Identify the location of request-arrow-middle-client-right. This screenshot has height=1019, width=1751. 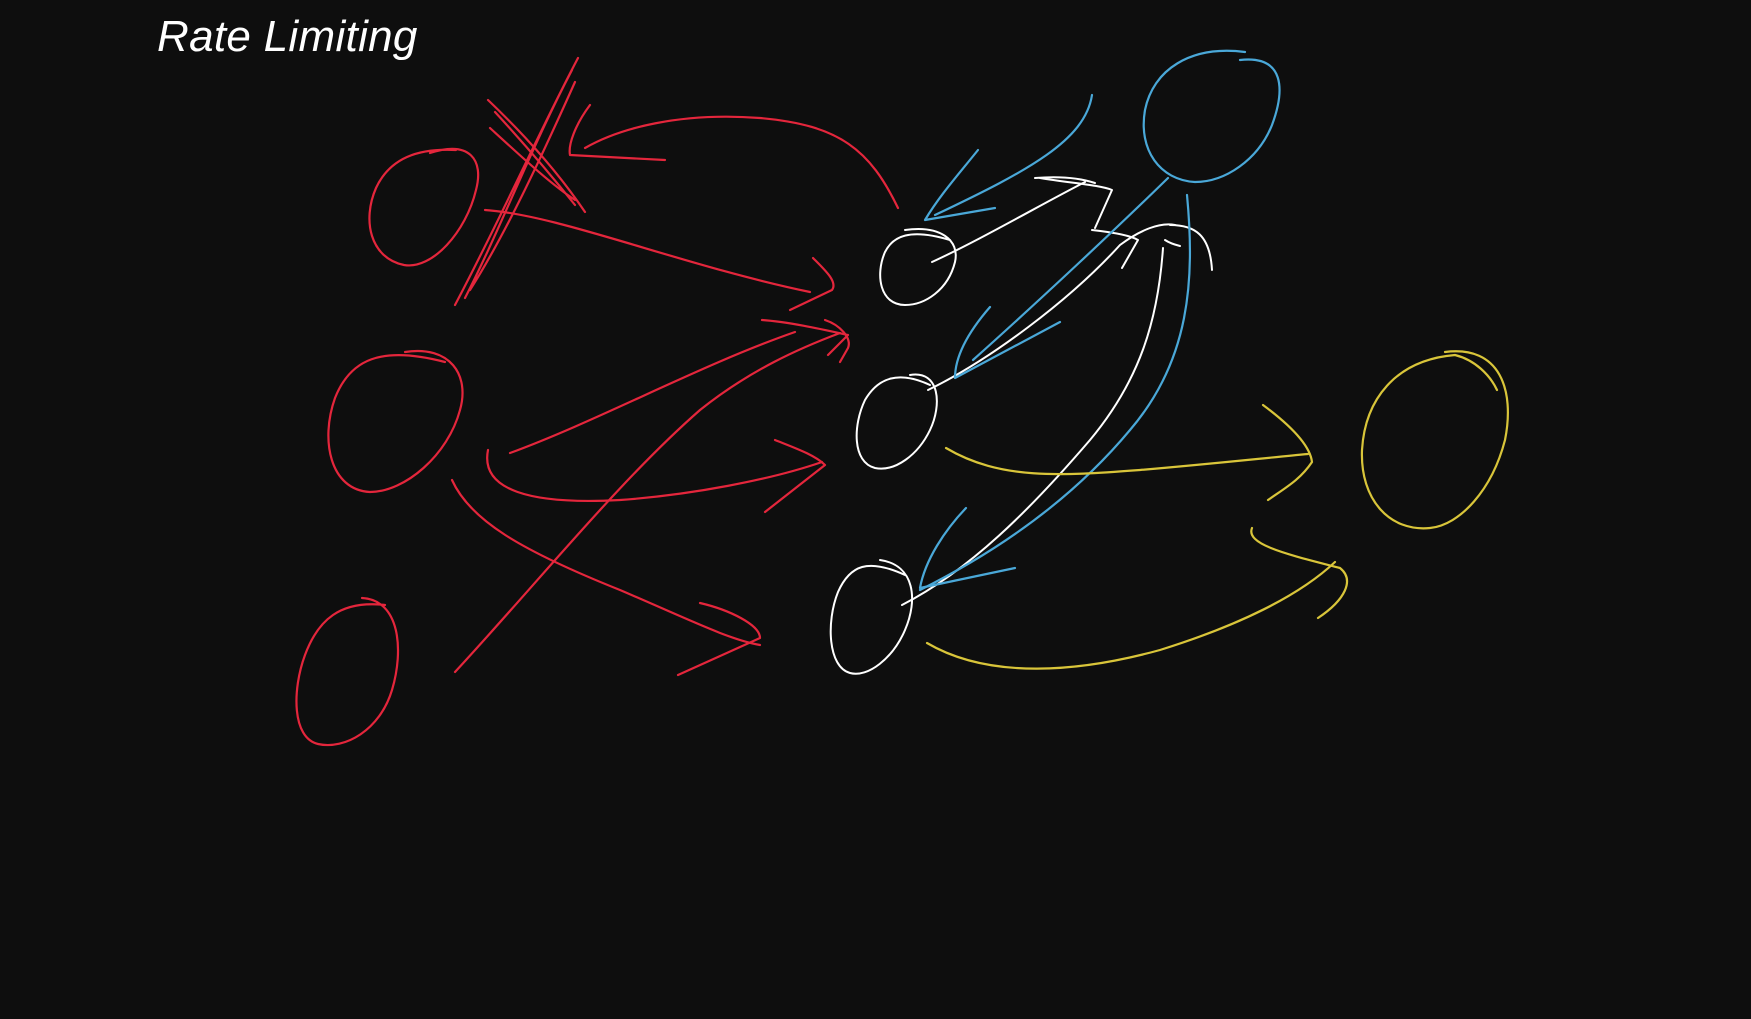
(655, 475).